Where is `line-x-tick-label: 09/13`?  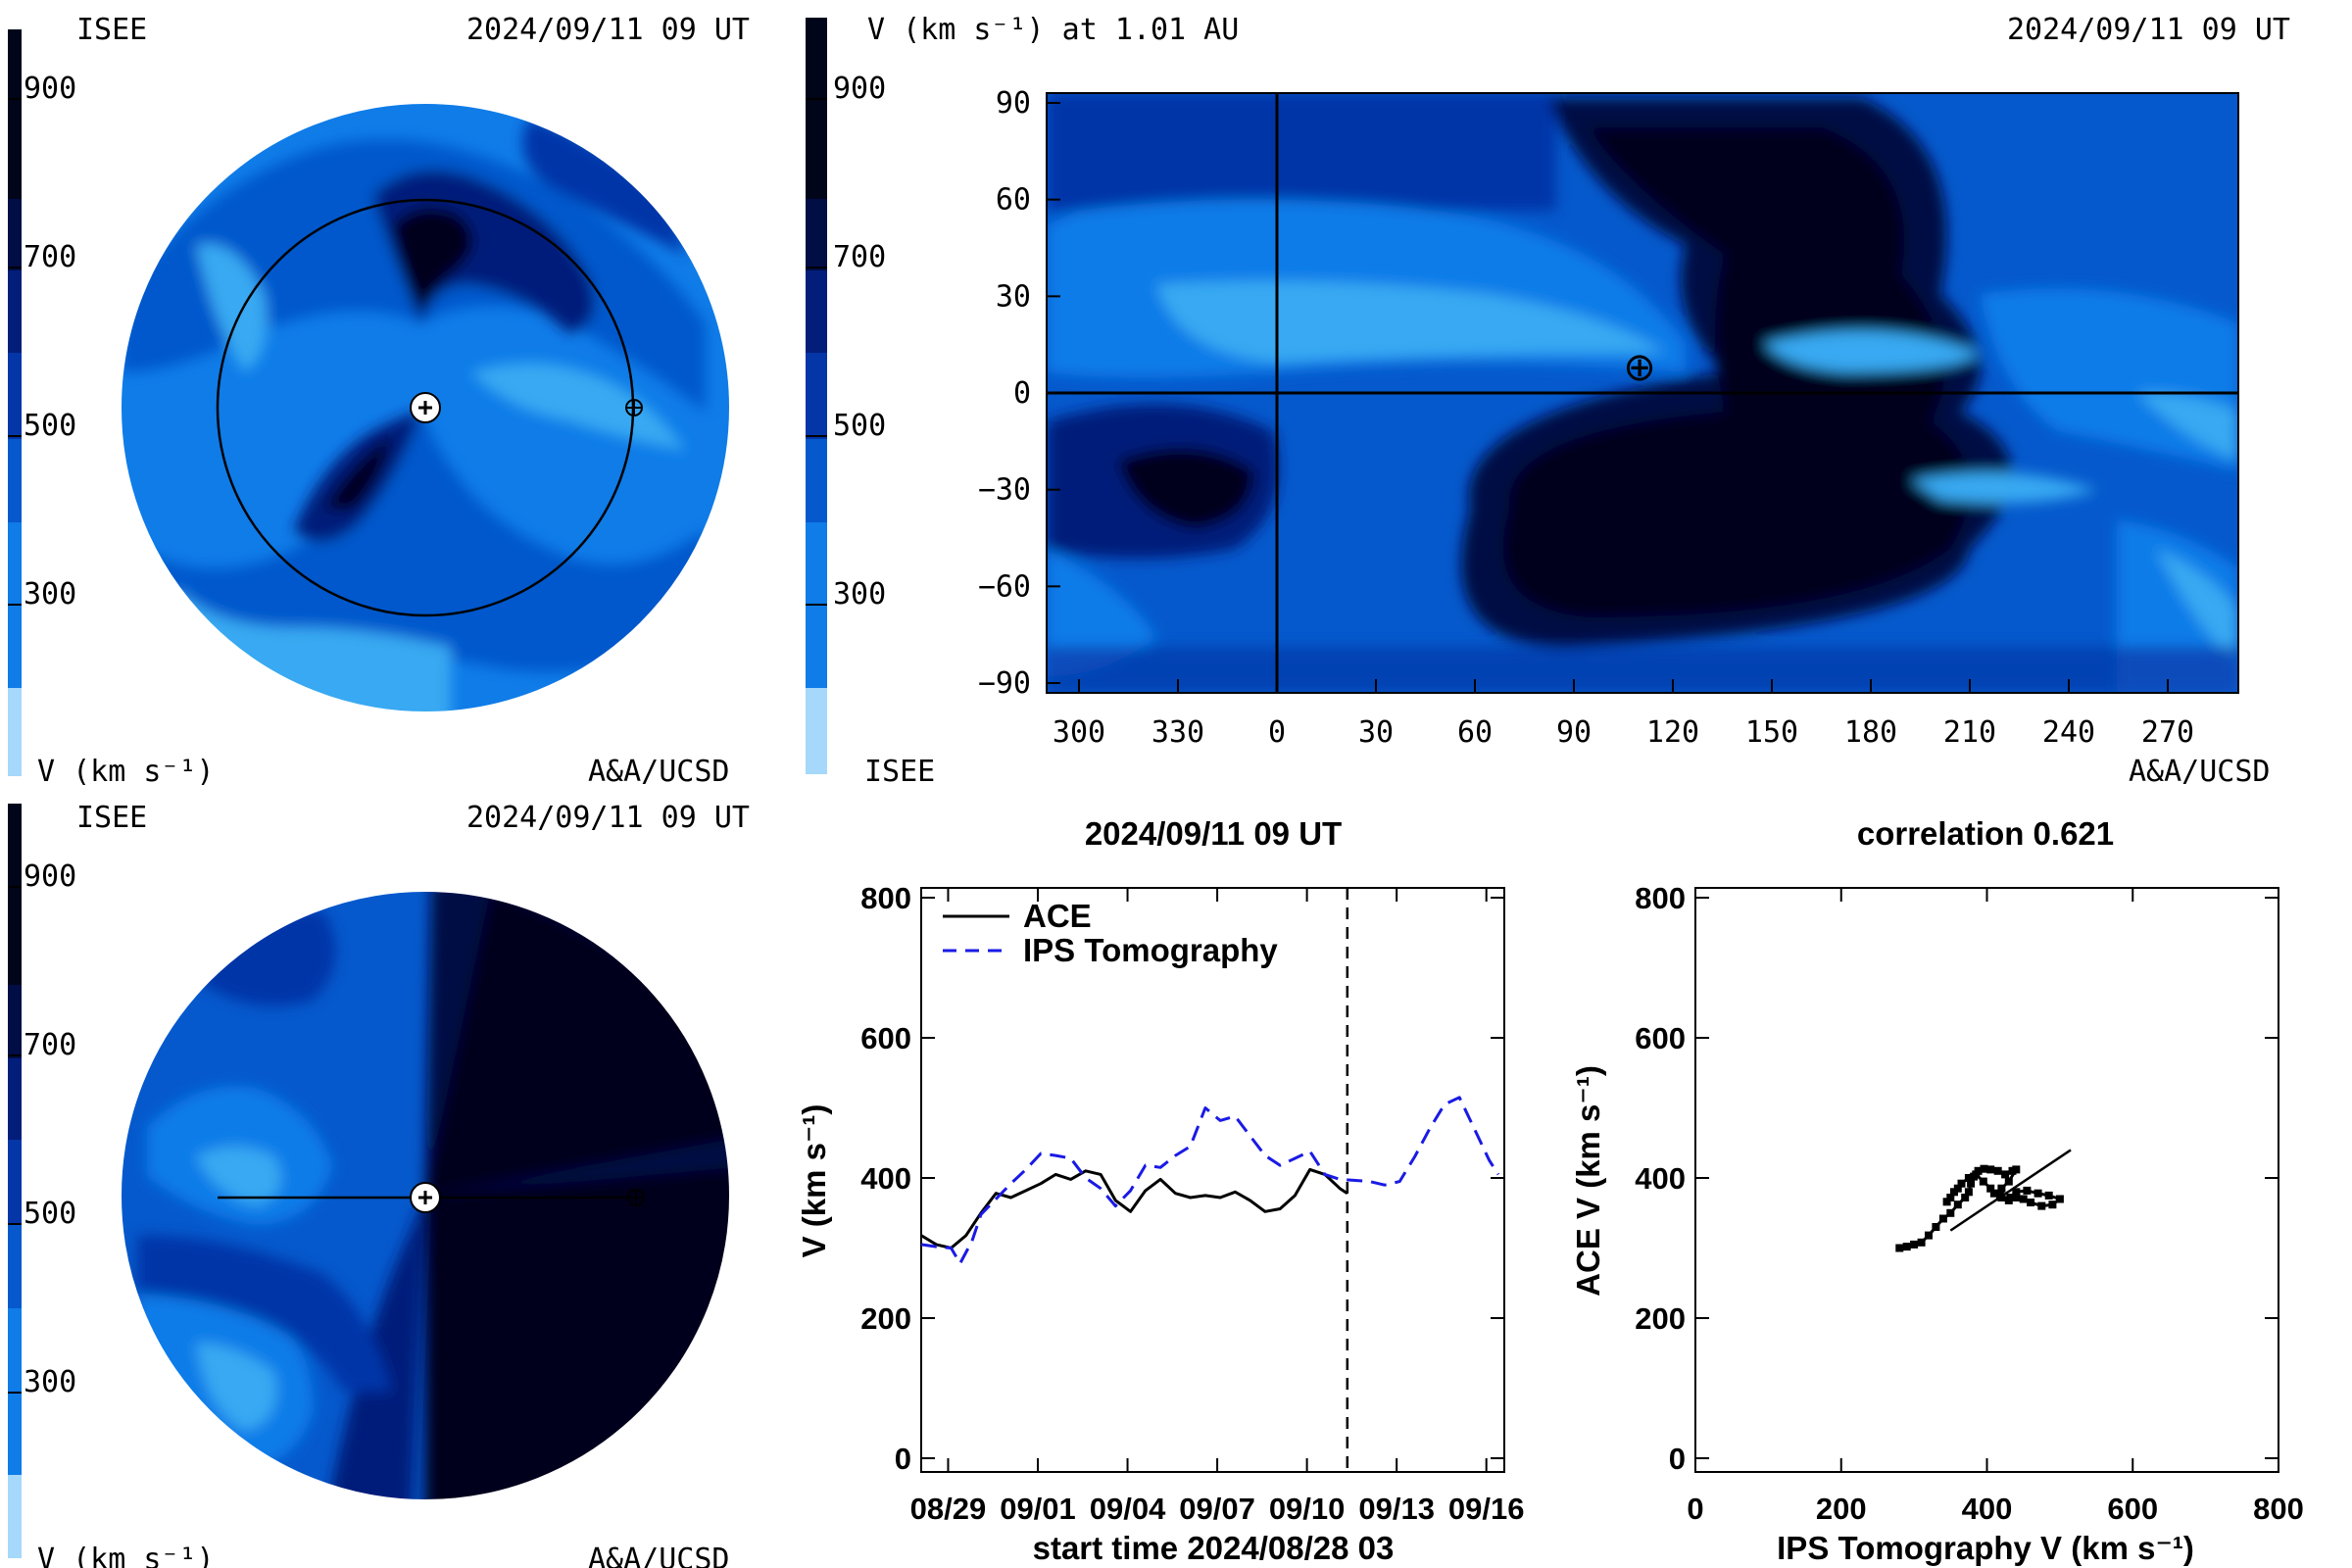
line-x-tick-label: 09/13 is located at coordinates (1396, 1509).